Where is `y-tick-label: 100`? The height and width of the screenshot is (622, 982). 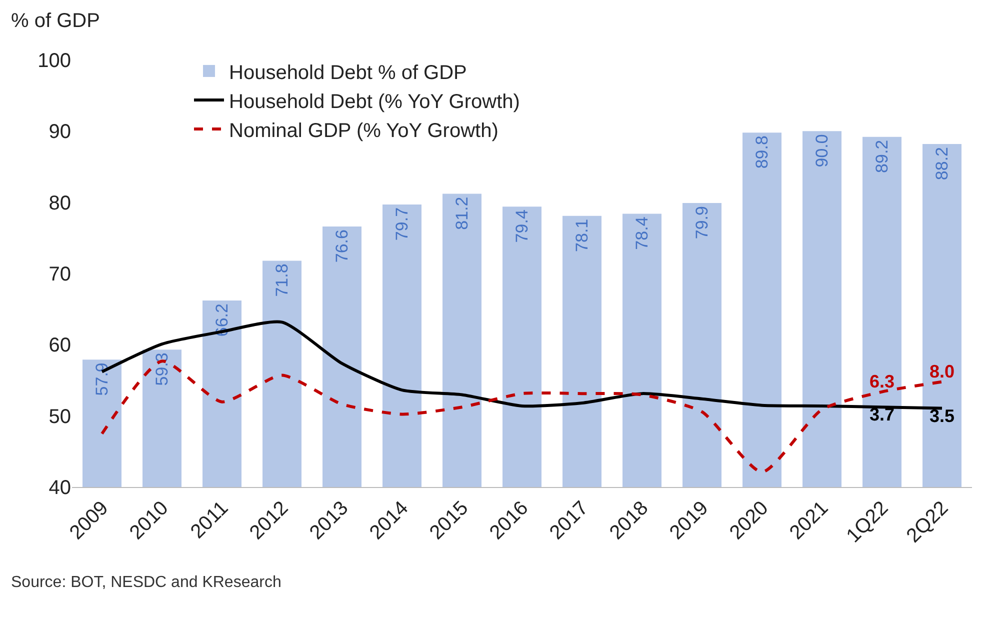
y-tick-label: 100 is located at coordinates (54, 61).